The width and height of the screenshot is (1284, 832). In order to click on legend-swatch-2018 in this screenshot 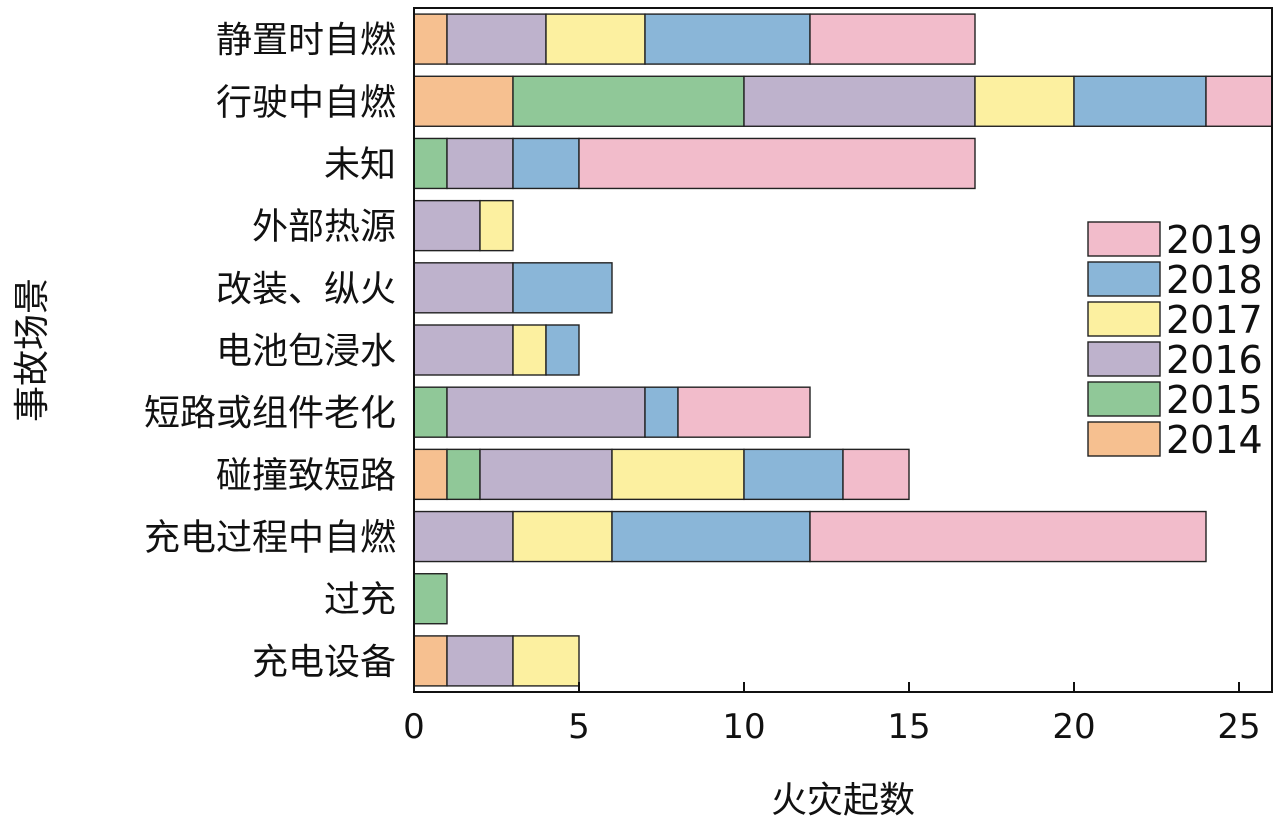, I will do `click(1124, 279)`.